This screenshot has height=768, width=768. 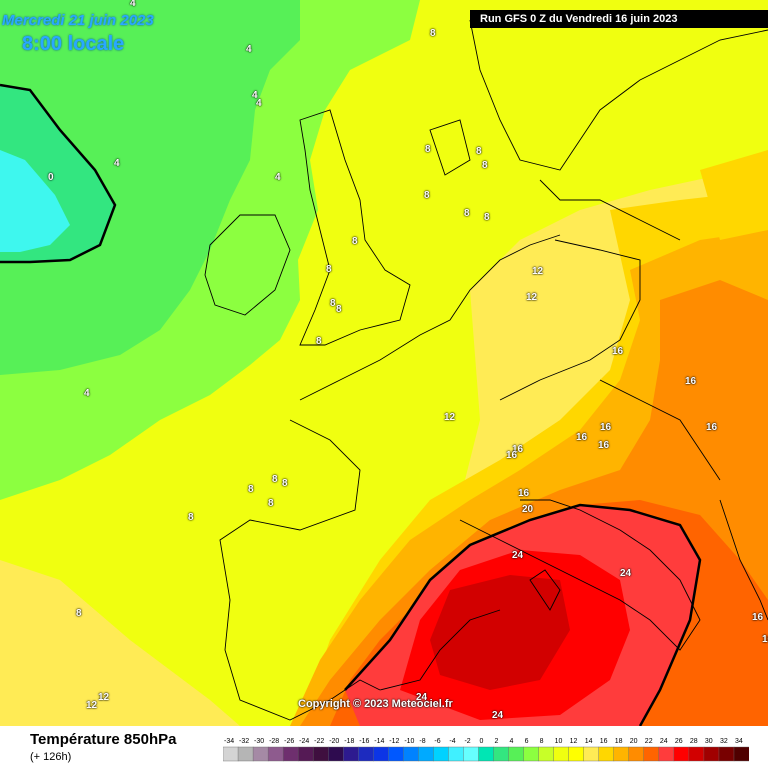 What do you see at coordinates (120, 643) in the screenshot?
I see `band-12-sw` at bounding box center [120, 643].